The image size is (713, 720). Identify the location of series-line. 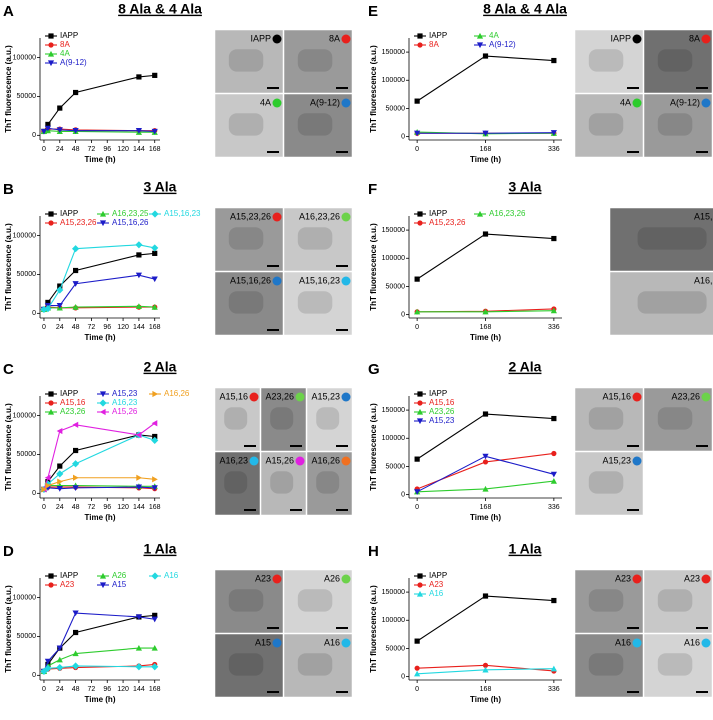
(485, 256).